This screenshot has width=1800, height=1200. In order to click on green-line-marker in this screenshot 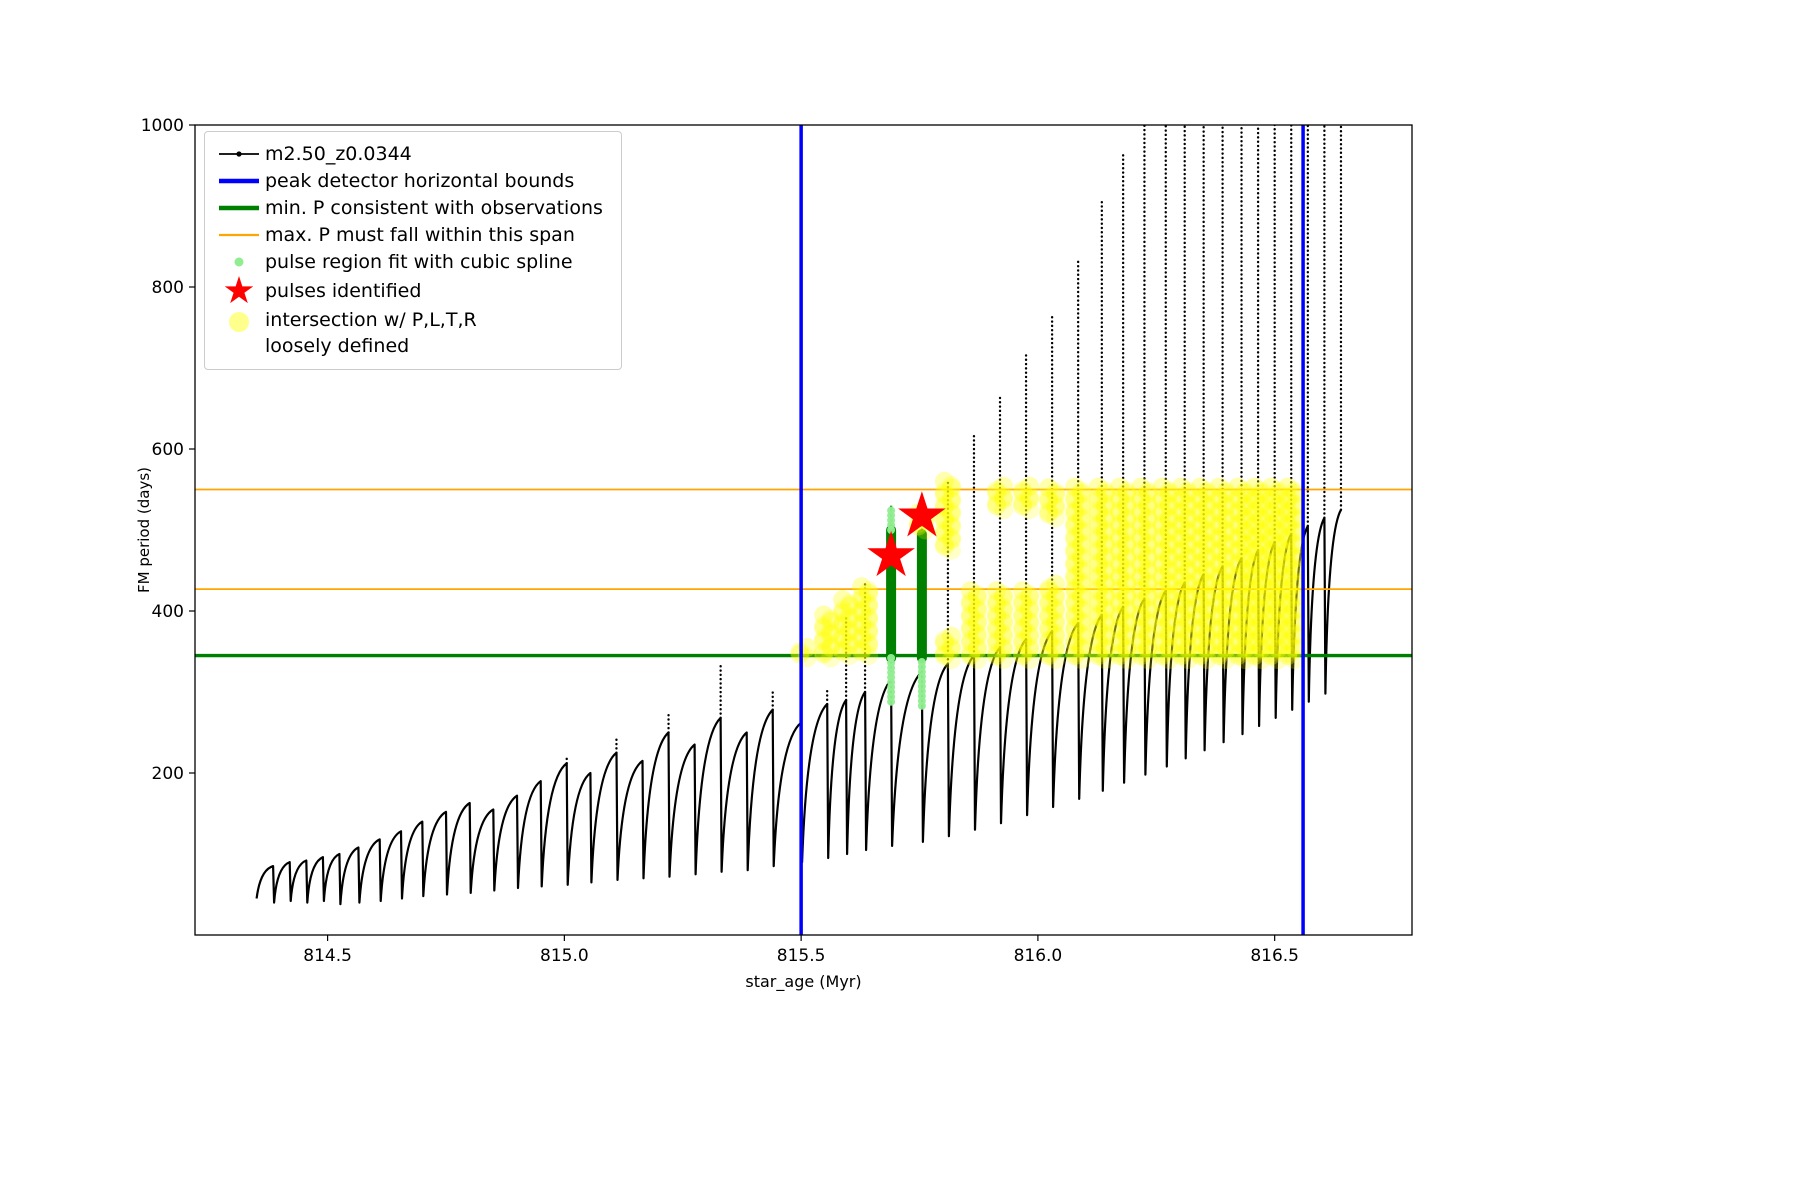, I will do `click(239, 208)`.